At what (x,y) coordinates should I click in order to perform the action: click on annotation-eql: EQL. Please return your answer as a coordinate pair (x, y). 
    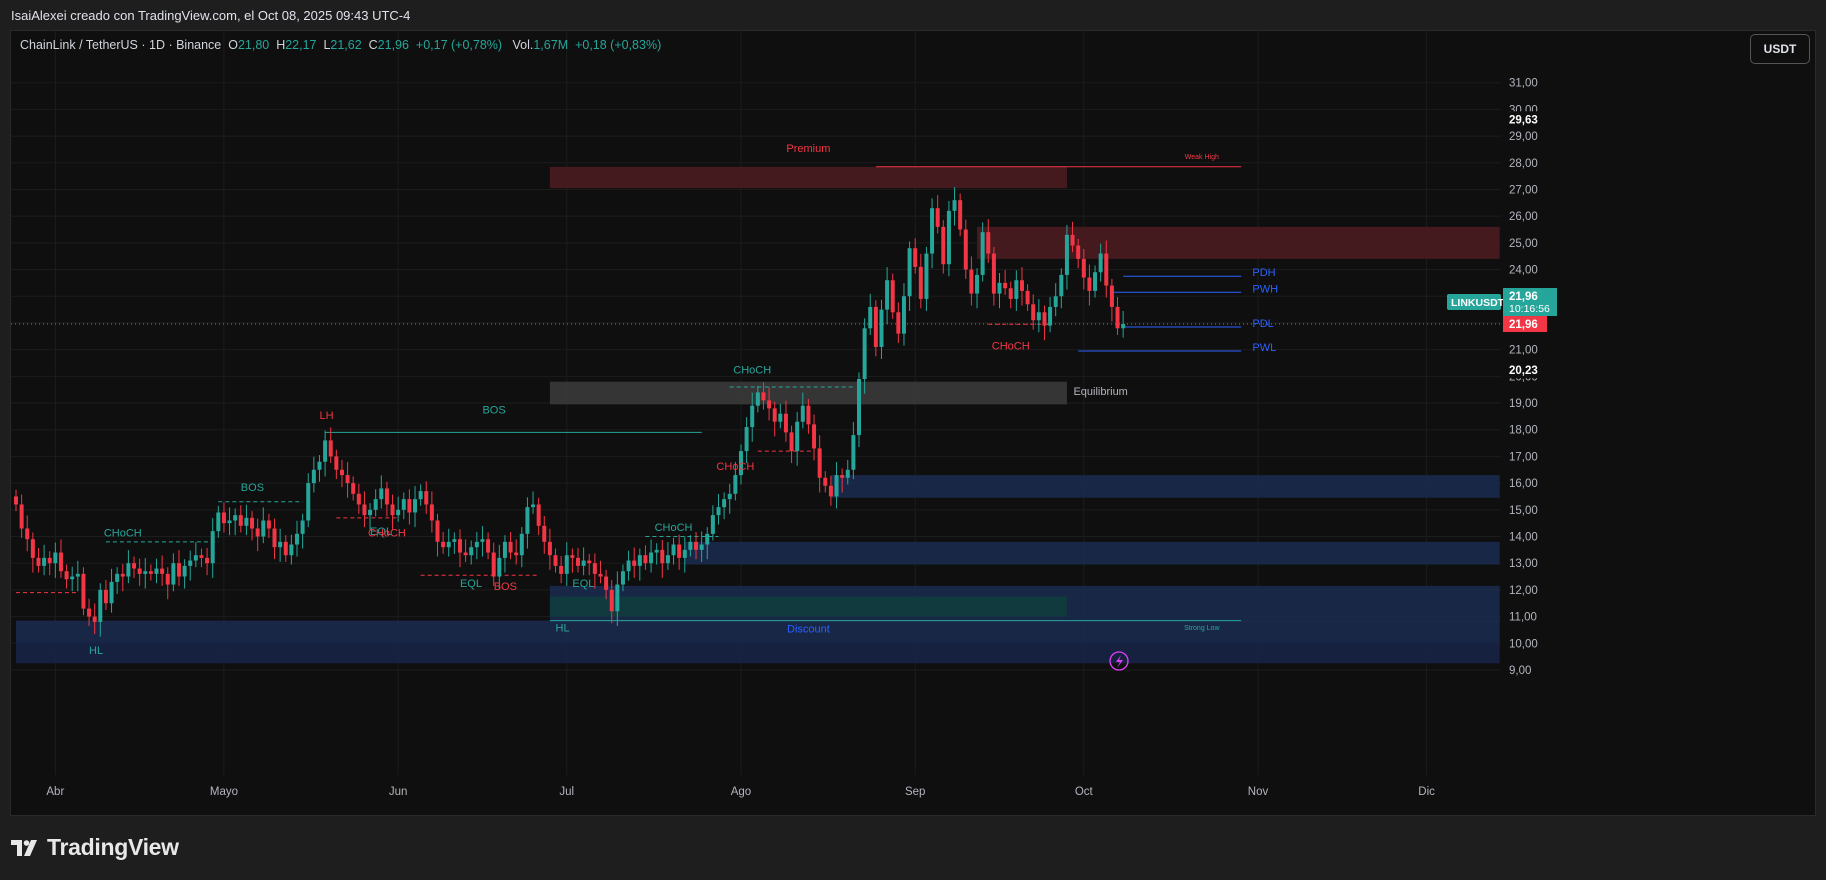
    Looking at the image, I should click on (471, 584).